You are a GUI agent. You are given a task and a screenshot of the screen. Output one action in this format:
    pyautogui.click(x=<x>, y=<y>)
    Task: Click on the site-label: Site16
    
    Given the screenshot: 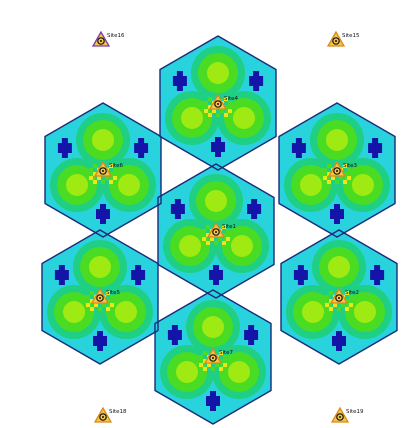 What is the action you would take?
    pyautogui.click(x=116, y=36)
    